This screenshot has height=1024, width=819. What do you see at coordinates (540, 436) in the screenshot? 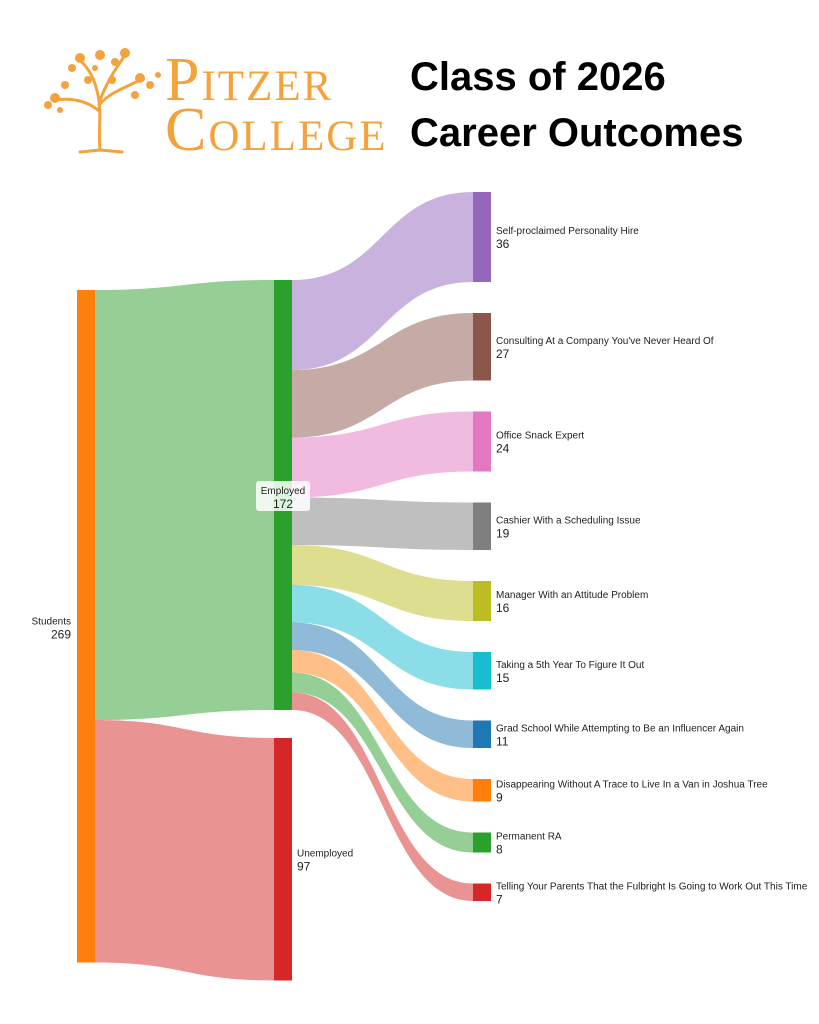
I see `node-label: Office Snack Expert` at bounding box center [540, 436].